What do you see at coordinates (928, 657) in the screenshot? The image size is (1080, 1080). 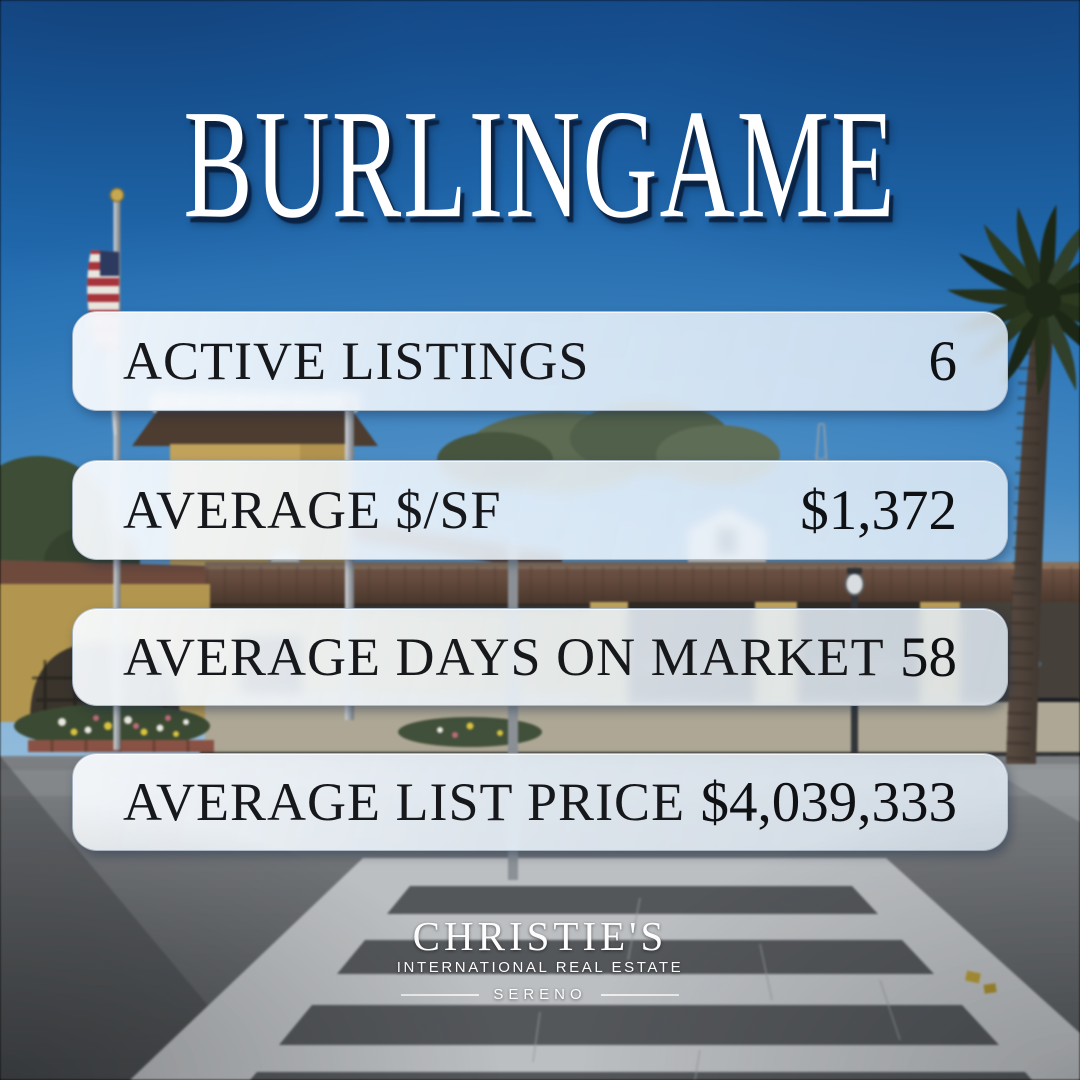 I see `stat-value: 58` at bounding box center [928, 657].